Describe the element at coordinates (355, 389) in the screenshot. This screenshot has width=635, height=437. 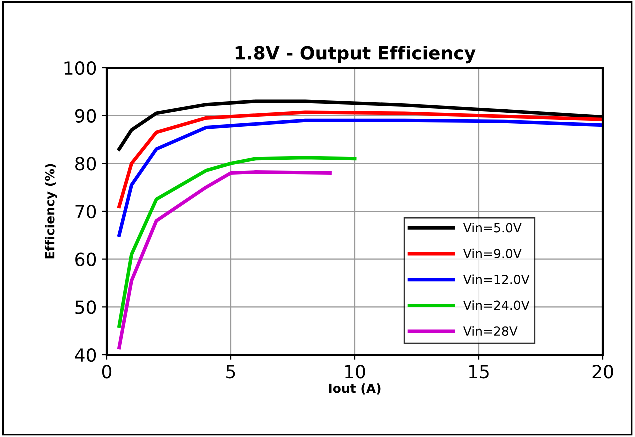
I see `x-axis-title: Iout (A)` at that location.